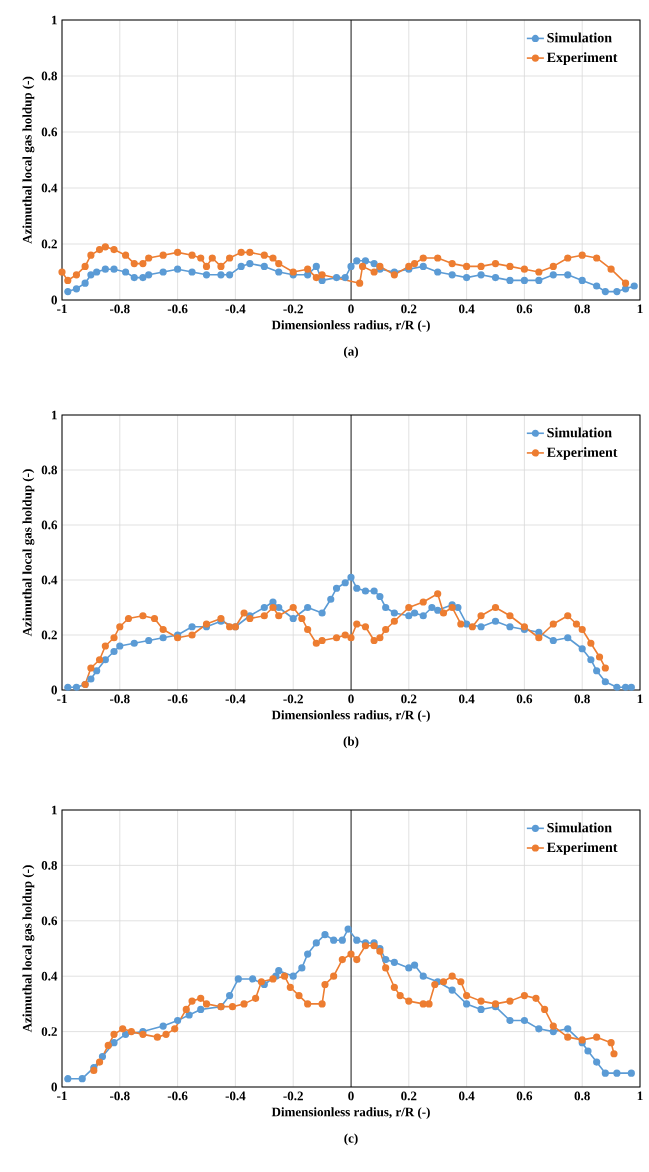 This screenshot has width=649, height=1172. What do you see at coordinates (351, 352) in the screenshot?
I see `text: (a)` at bounding box center [351, 352].